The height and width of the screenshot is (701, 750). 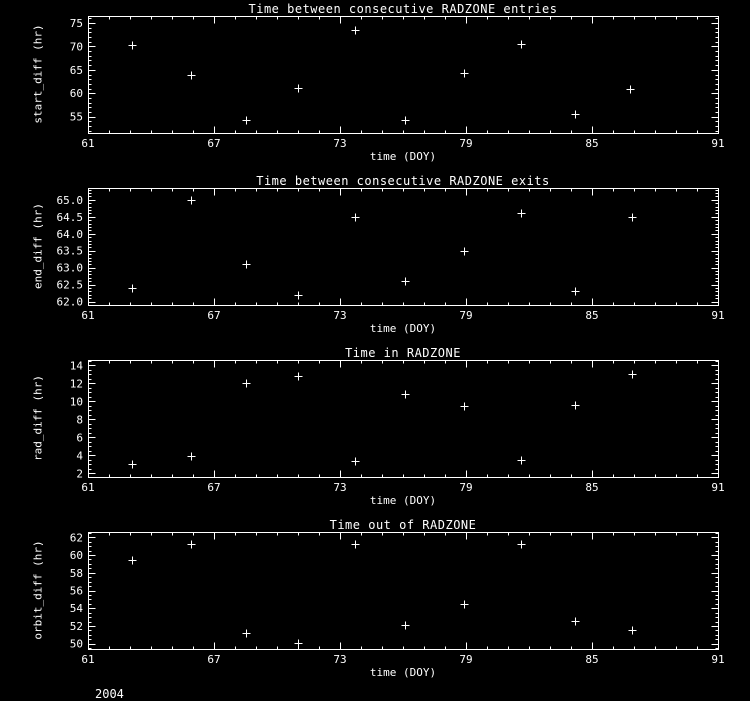 What do you see at coordinates (76, 626) in the screenshot?
I see `y-tick-label: 52` at bounding box center [76, 626].